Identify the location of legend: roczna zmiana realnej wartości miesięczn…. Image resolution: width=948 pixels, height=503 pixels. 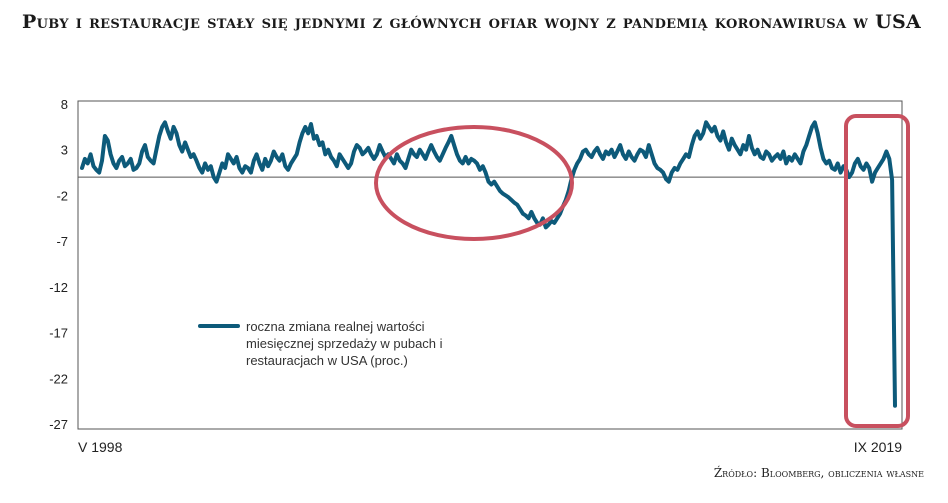
(320, 343).